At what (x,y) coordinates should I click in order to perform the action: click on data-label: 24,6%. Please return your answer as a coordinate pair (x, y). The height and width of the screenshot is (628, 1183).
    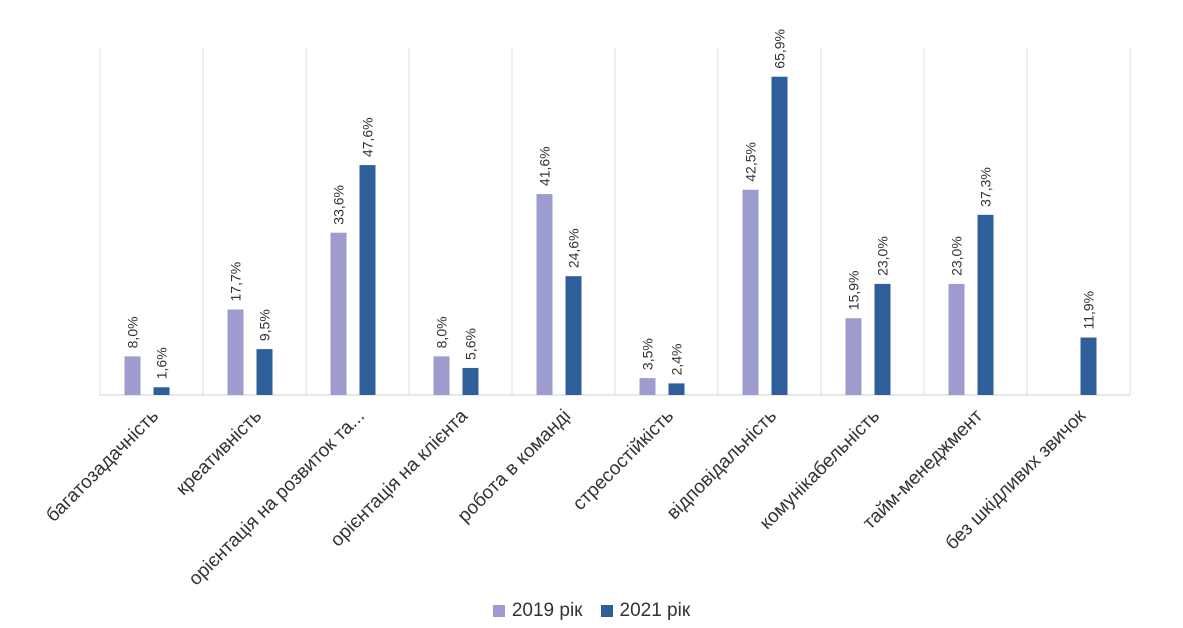
    Looking at the image, I should click on (574, 248).